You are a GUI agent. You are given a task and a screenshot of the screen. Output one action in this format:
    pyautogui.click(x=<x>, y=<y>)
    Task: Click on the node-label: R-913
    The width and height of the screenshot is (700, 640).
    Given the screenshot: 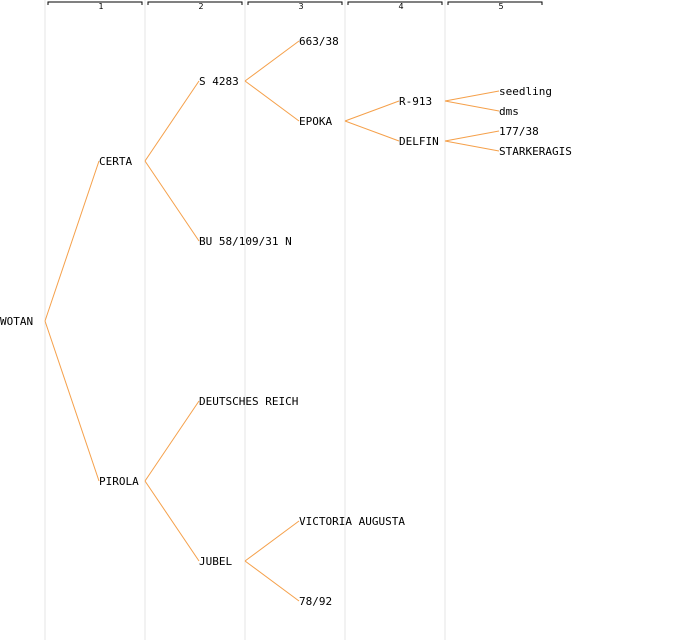 What is the action you would take?
    pyautogui.click(x=415, y=101)
    